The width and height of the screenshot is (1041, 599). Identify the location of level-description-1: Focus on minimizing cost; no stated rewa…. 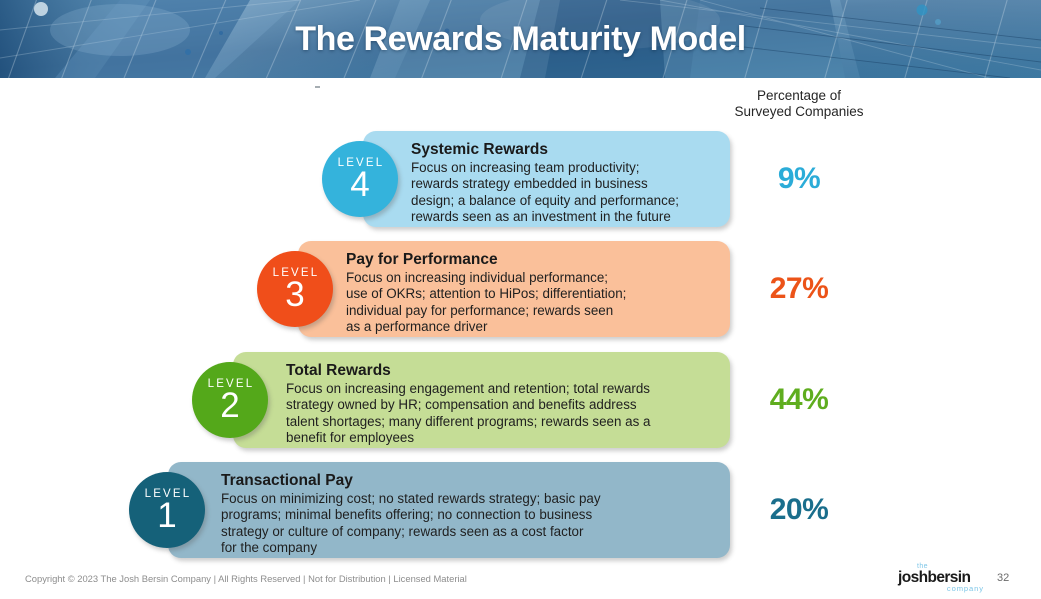
(411, 523).